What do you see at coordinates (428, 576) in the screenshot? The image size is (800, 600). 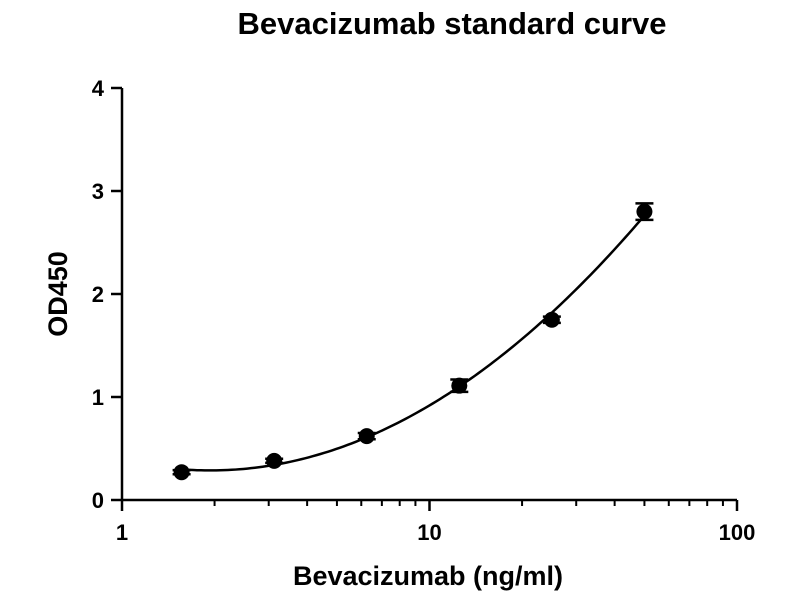 I see `x-axis-label: Bevacizumab (ng/ml)` at bounding box center [428, 576].